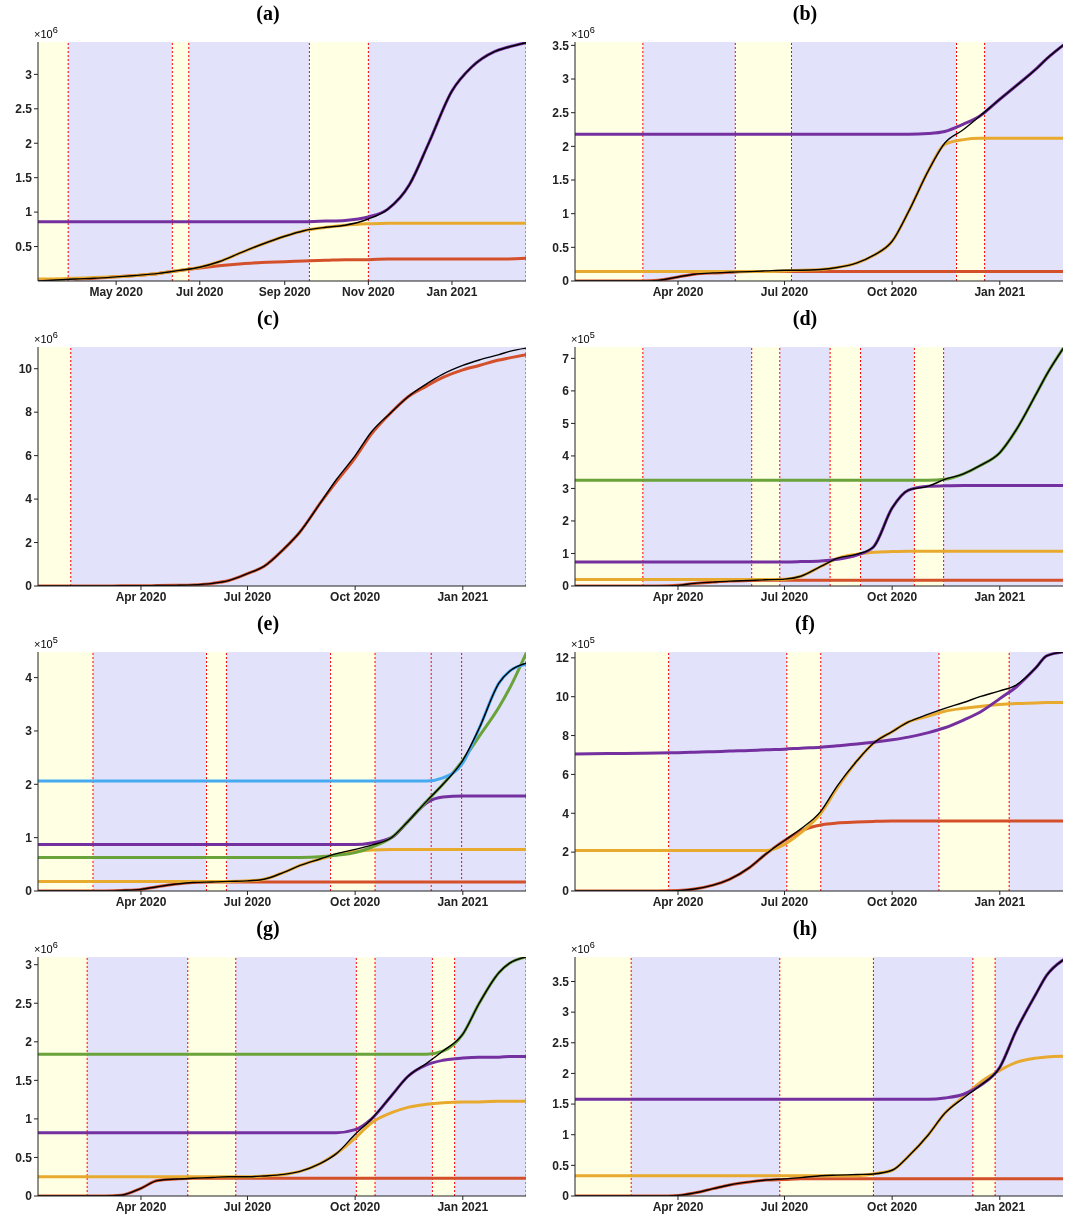 The image size is (1073, 1221). Describe the element at coordinates (562, 658) in the screenshot. I see `y-tick-label: 12` at that location.